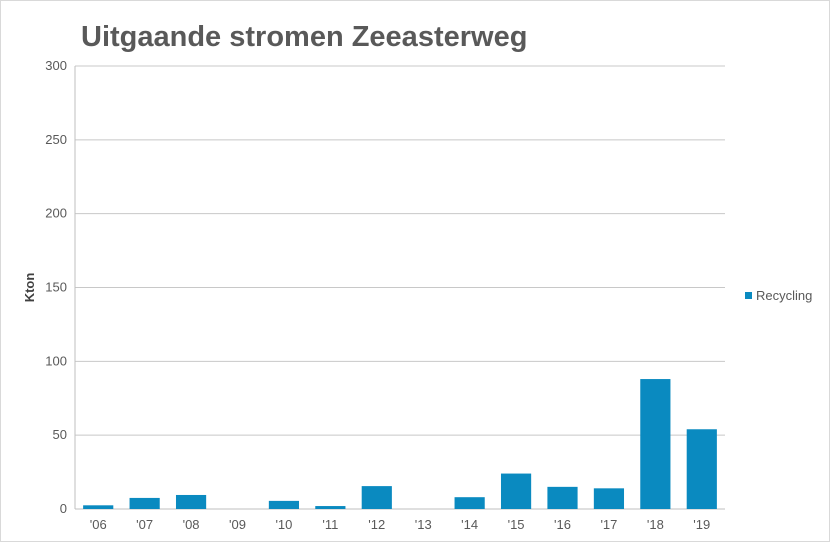  What do you see at coordinates (63, 508) in the screenshot?
I see `y-tick-label-0: 0` at bounding box center [63, 508].